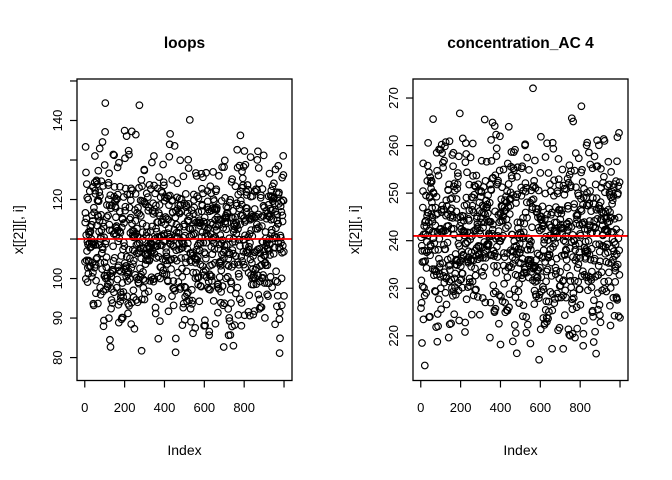  Describe the element at coordinates (57, 279) in the screenshot. I see `y-tick-label: 100` at that location.